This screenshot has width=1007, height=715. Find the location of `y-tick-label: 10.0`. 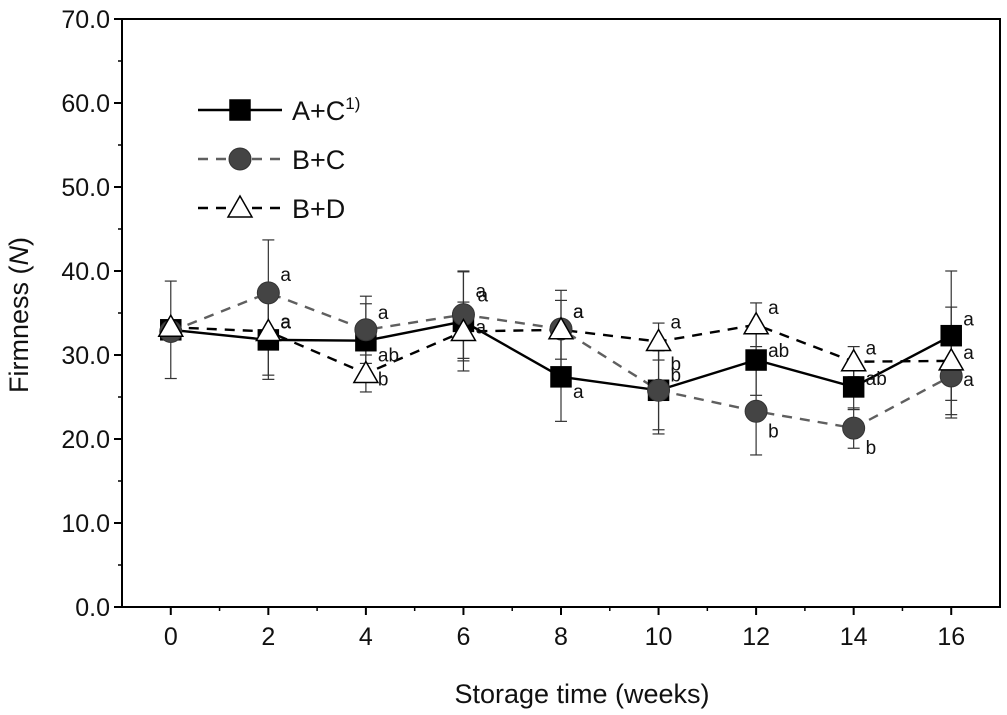

y-tick-label: 10.0 is located at coordinates (85, 524).